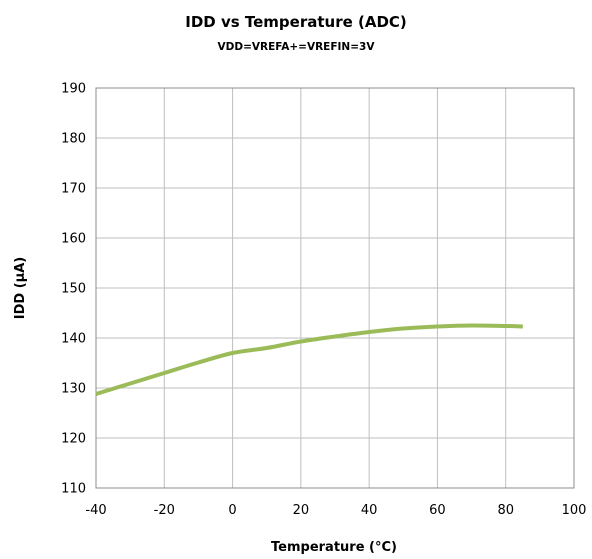  I want to click on x-tick-label: 40, so click(369, 510).